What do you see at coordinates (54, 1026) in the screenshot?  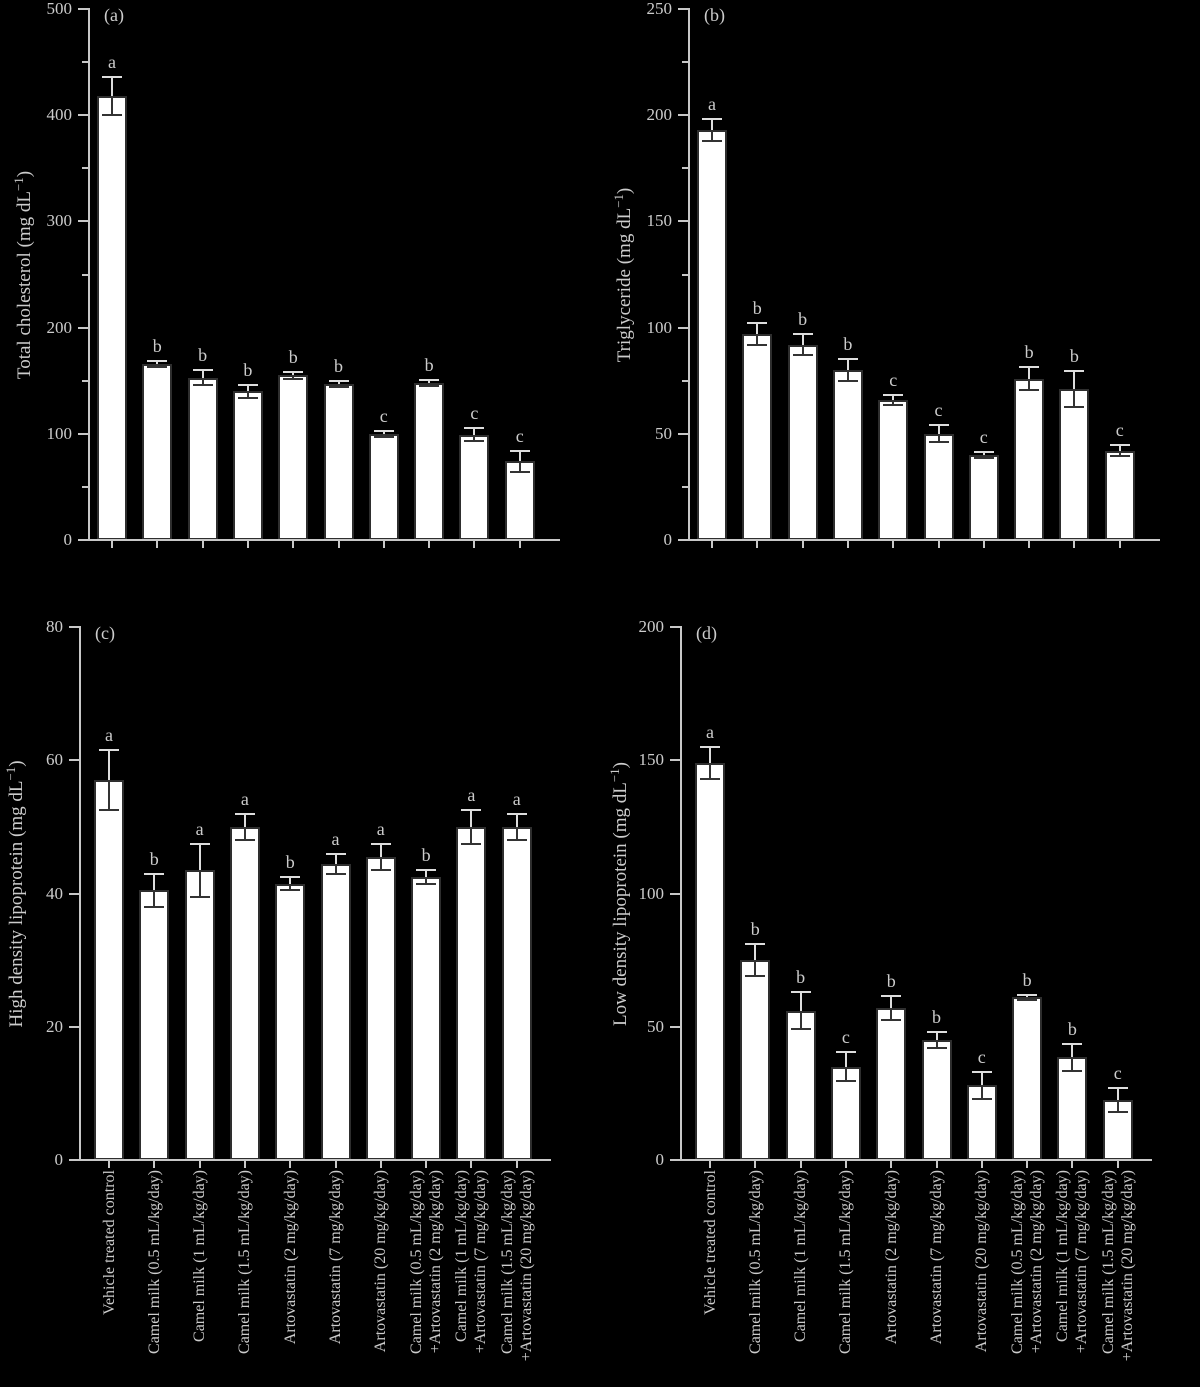 I see `y-tick-label: 20` at bounding box center [54, 1026].